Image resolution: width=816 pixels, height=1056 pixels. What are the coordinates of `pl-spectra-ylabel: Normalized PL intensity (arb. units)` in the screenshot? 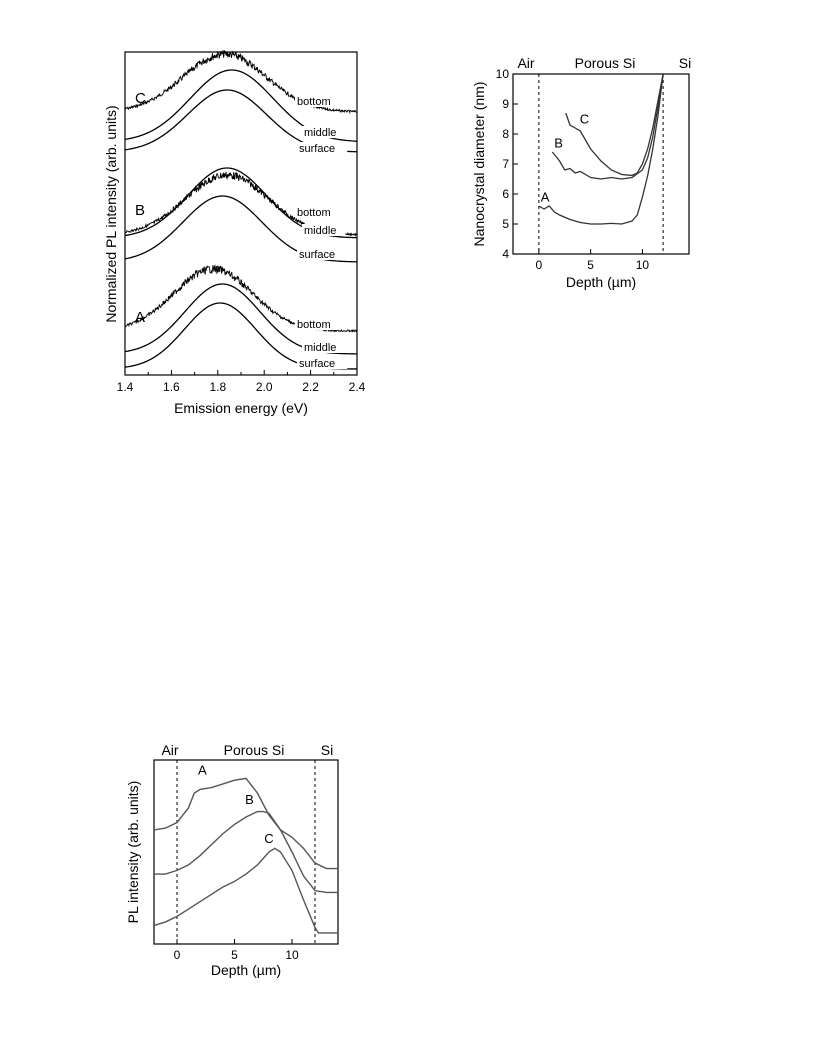 It's located at (111, 213).